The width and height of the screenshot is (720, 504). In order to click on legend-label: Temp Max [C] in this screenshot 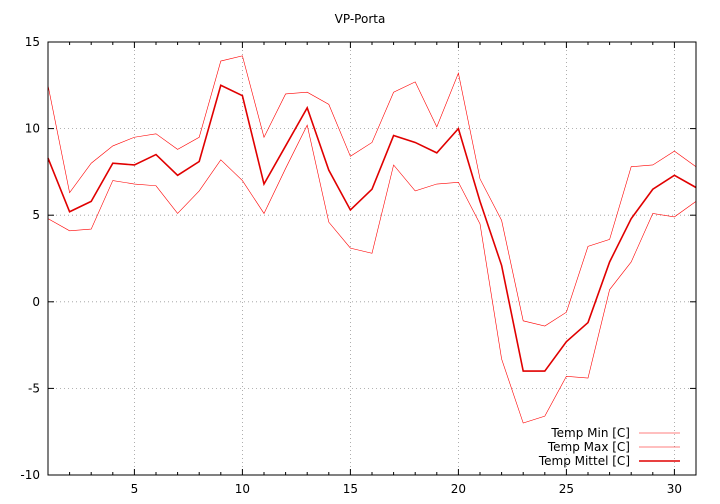, I will do `click(588, 447)`.